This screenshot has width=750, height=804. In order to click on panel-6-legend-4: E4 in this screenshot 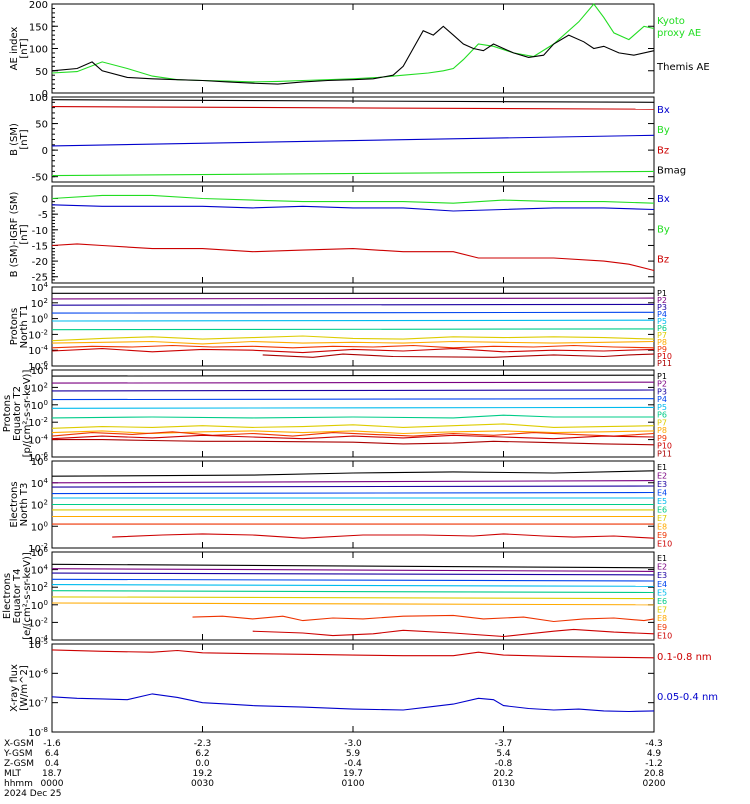, I will do `click(662, 493)`.